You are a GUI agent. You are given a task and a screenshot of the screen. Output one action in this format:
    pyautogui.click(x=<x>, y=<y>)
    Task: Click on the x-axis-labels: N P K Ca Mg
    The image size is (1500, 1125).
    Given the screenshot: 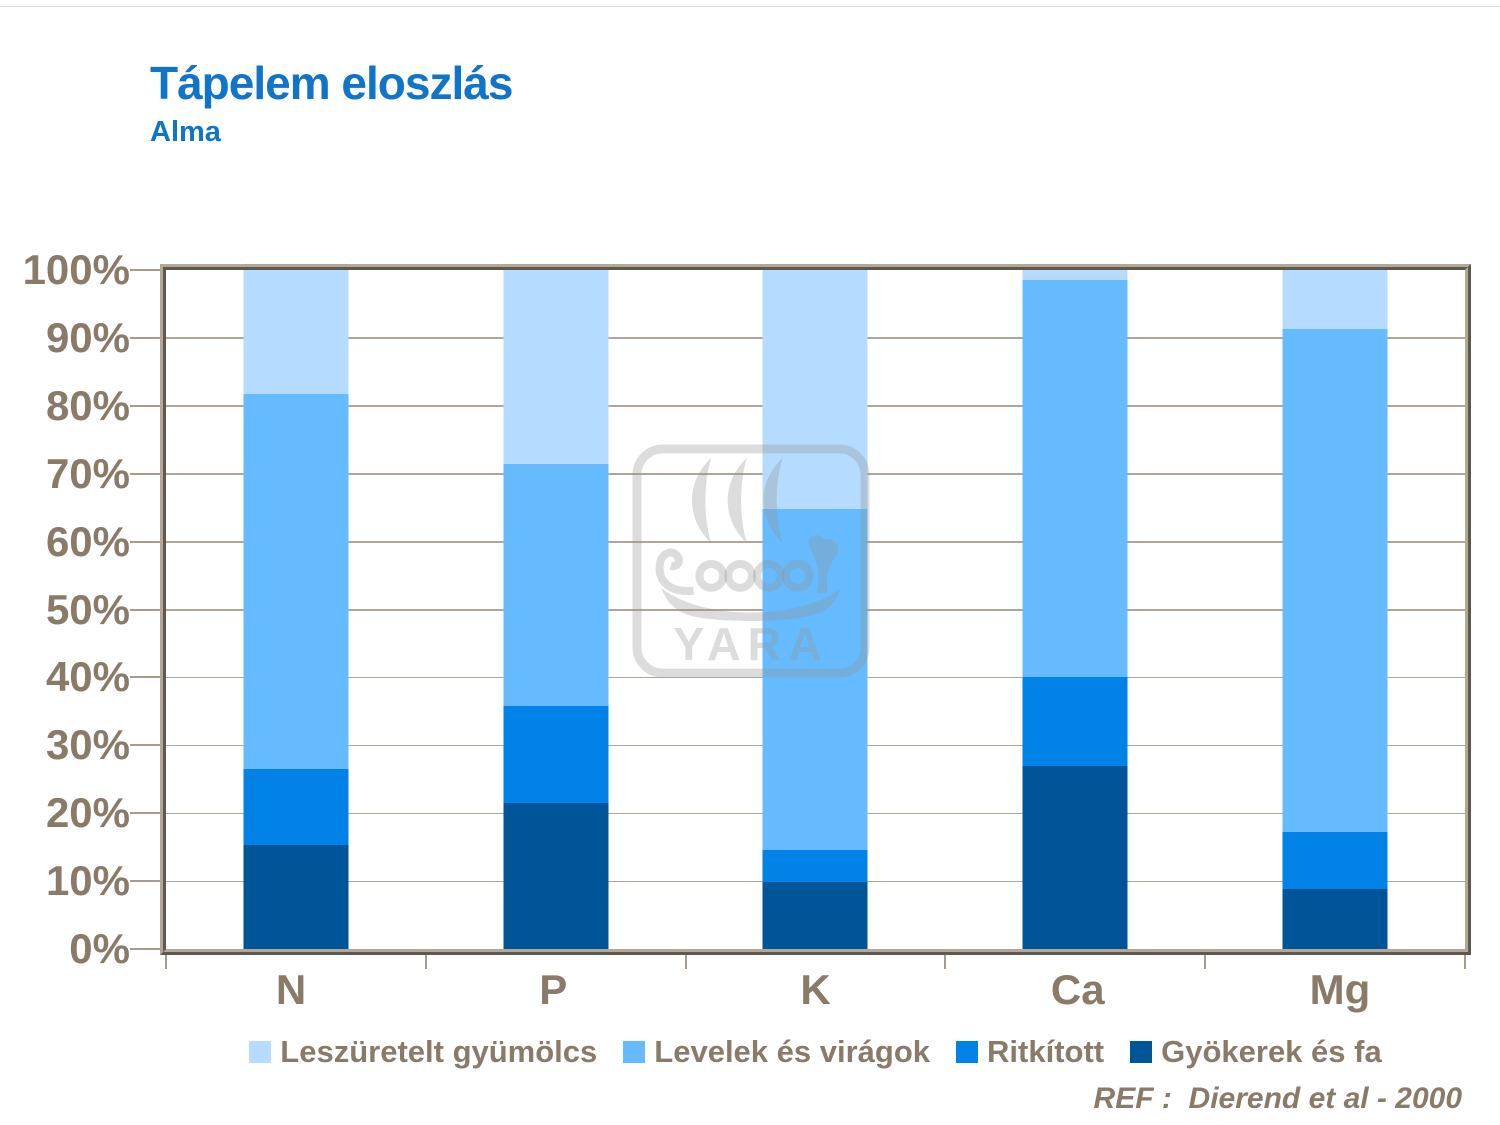 What is the action you would take?
    pyautogui.click(x=815, y=990)
    